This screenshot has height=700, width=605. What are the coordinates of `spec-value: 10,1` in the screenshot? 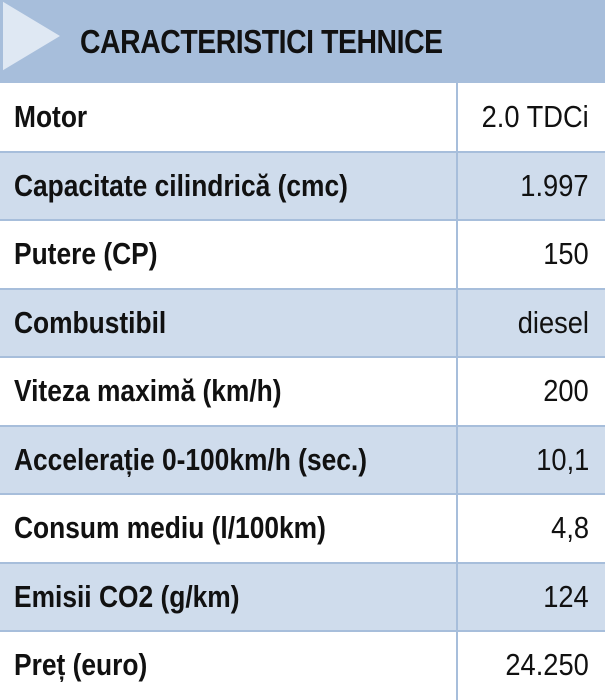 It's located at (562, 459).